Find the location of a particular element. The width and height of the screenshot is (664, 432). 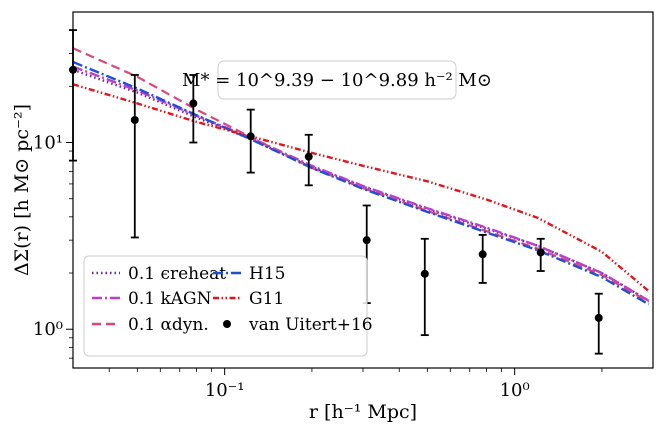

x-axis-label: r [h⁻¹ Mpc] is located at coordinates (363, 412).